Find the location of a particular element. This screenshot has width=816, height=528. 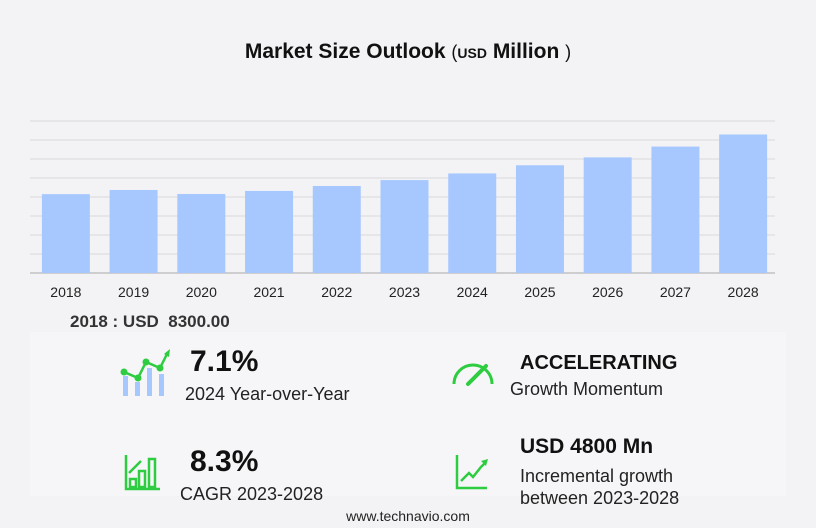

incremental-label-1: Incremental growth is located at coordinates (597, 476).